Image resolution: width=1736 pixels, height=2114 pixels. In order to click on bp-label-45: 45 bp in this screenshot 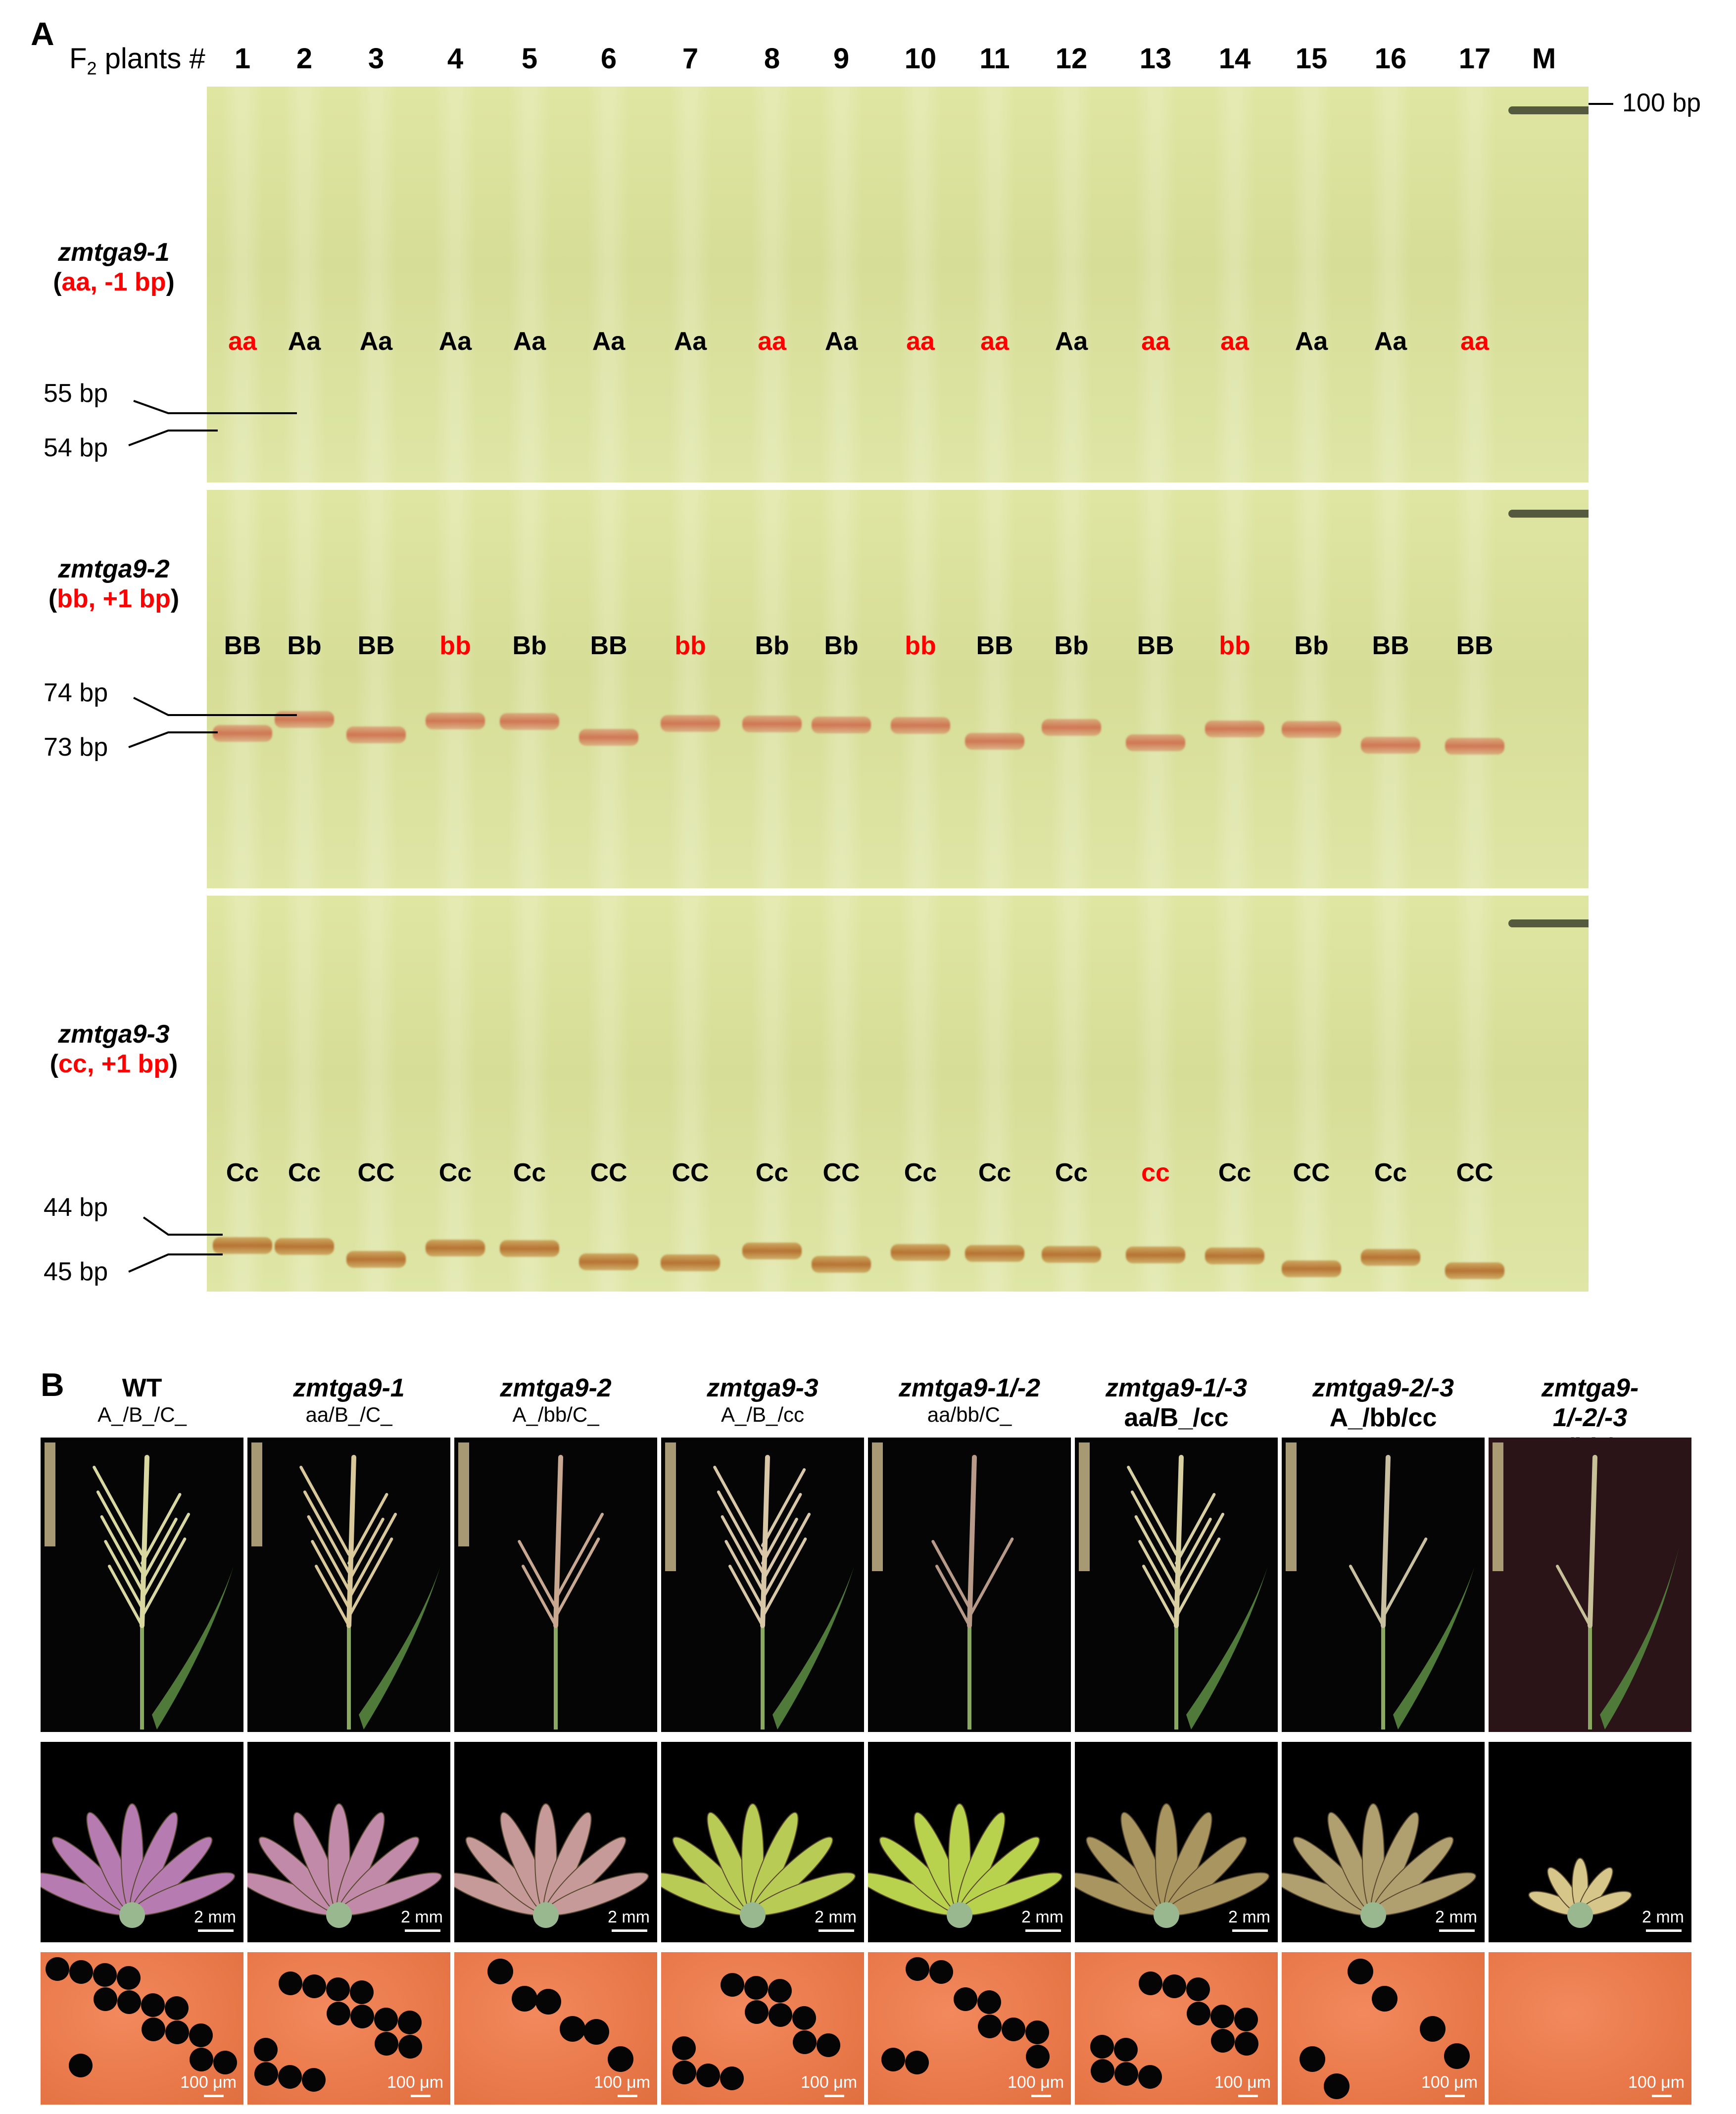, I will do `click(76, 1271)`.